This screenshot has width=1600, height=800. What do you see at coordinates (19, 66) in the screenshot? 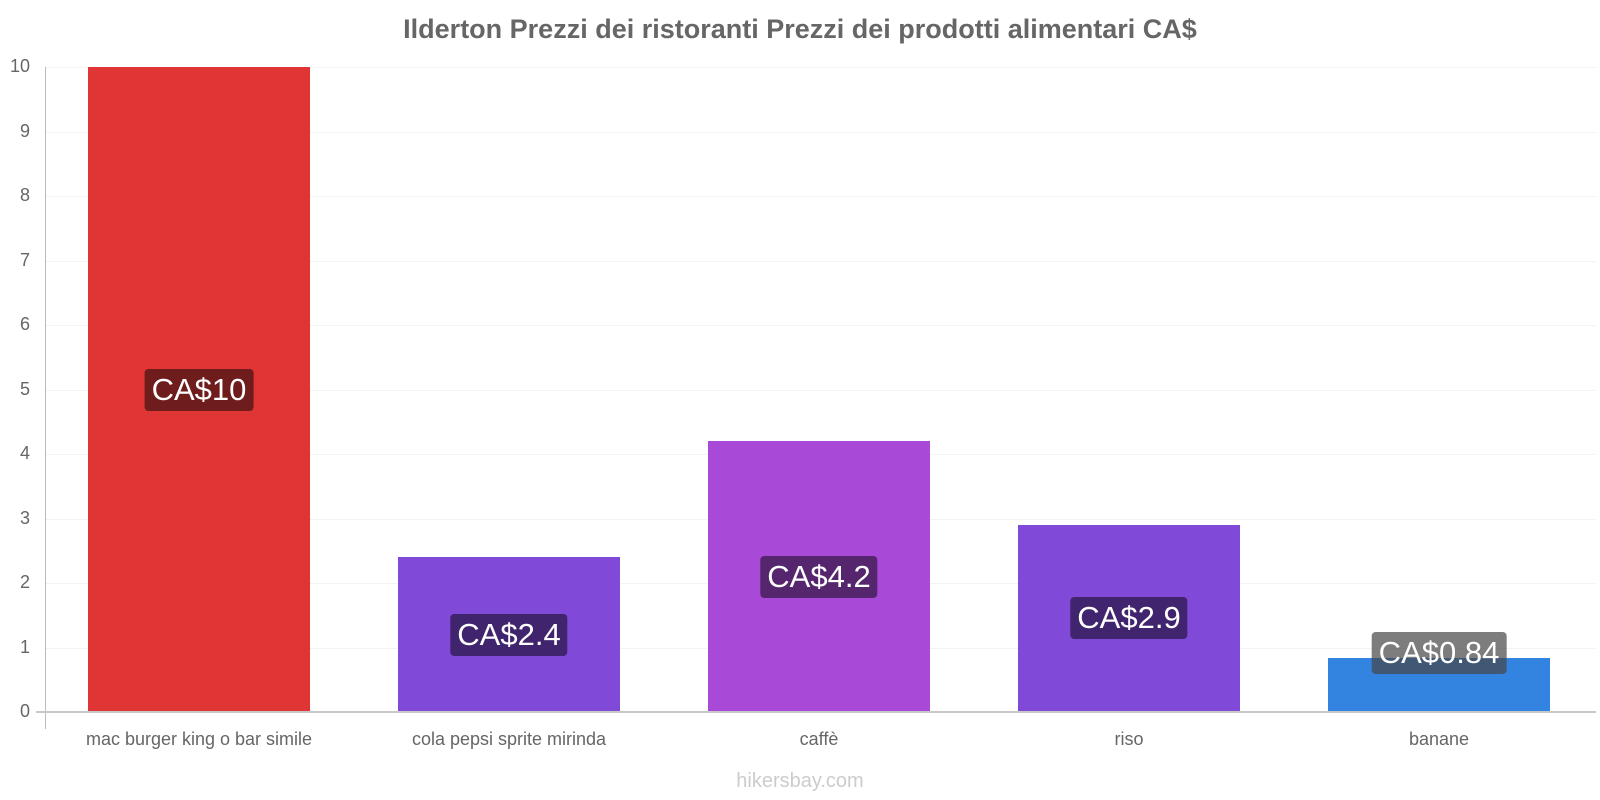
I see `y-tick-label: 10` at bounding box center [19, 66].